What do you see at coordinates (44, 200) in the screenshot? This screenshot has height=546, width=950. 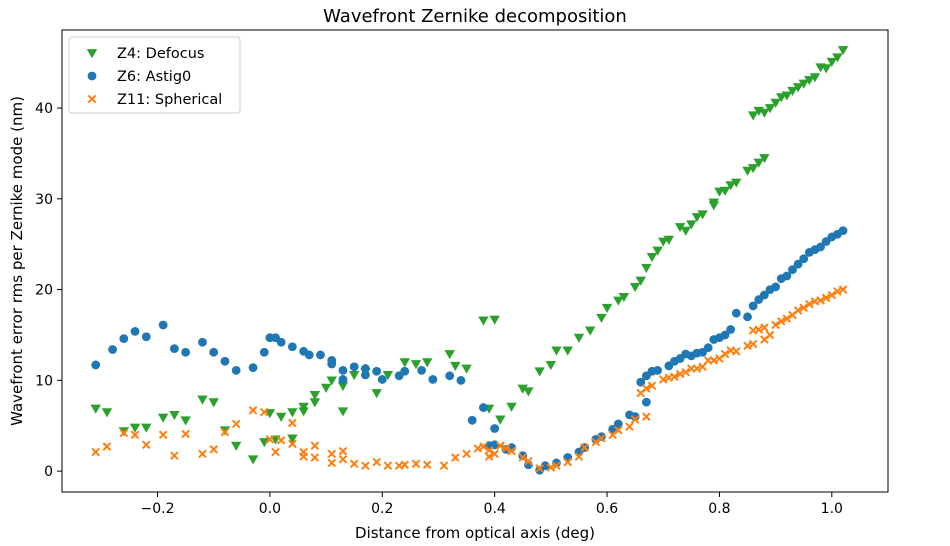 I see `y-tick-label: 30` at bounding box center [44, 200].